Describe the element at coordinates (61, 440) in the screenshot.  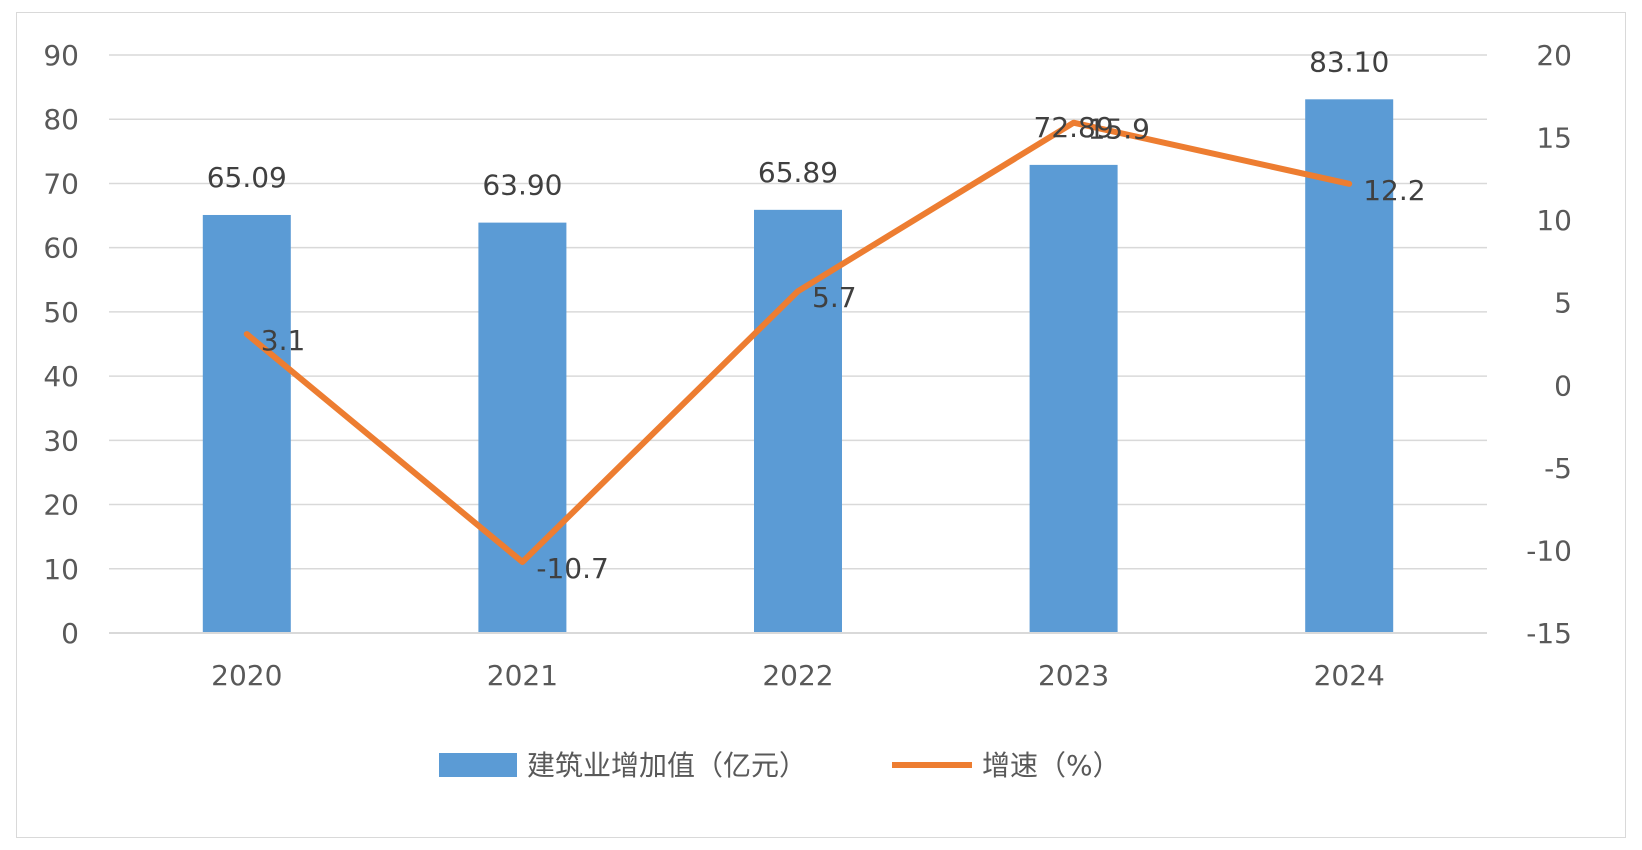
I see `y-left-tick-label: 30` at that location.